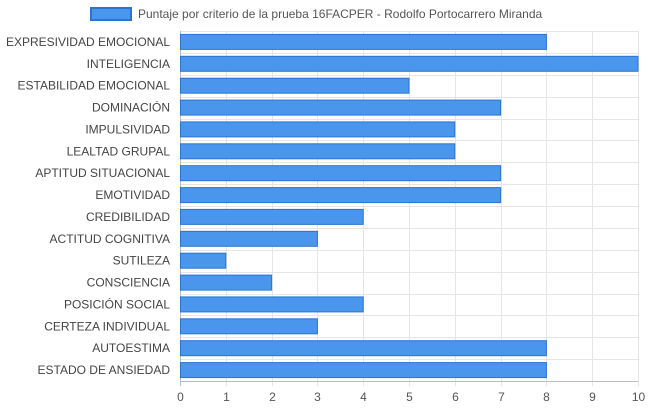  Describe the element at coordinates (131, 348) in the screenshot. I see `category-label: AUTOESTIMA` at that location.